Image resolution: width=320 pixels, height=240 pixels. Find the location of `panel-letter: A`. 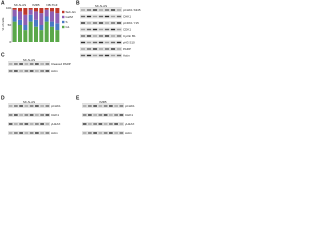

panel-letter: A is located at coordinates (3, 3).